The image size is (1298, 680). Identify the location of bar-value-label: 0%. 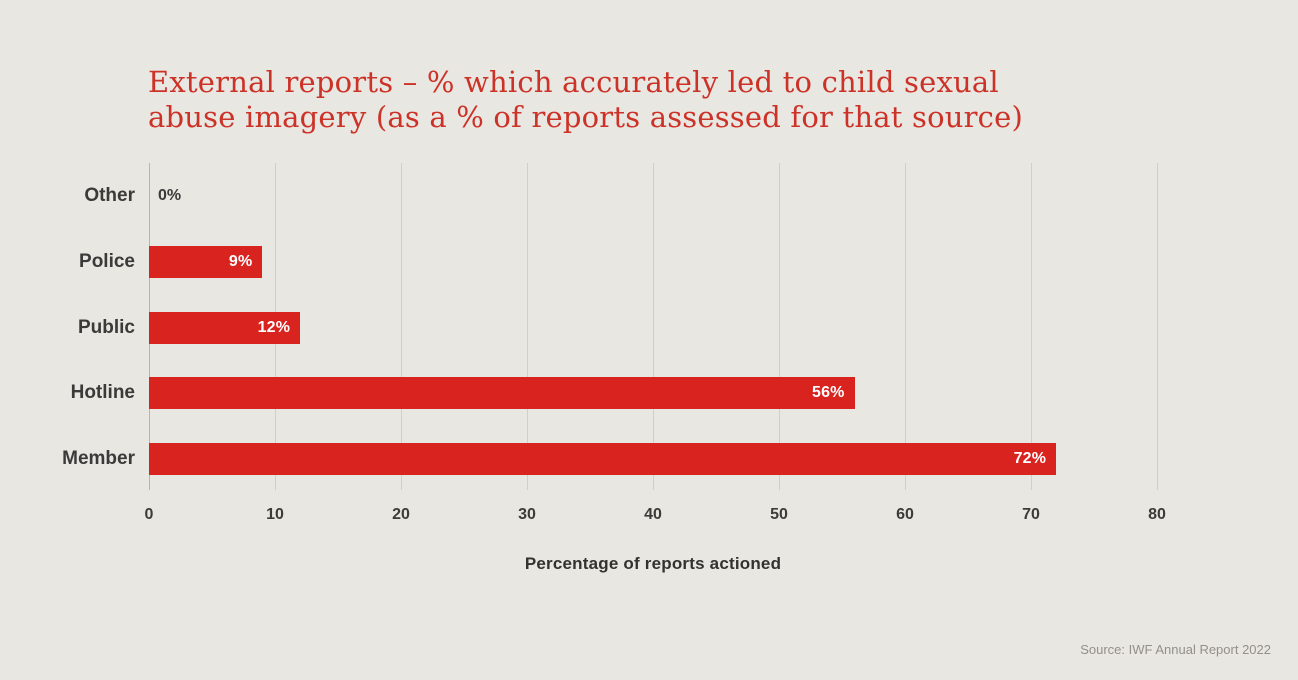
(170, 195).